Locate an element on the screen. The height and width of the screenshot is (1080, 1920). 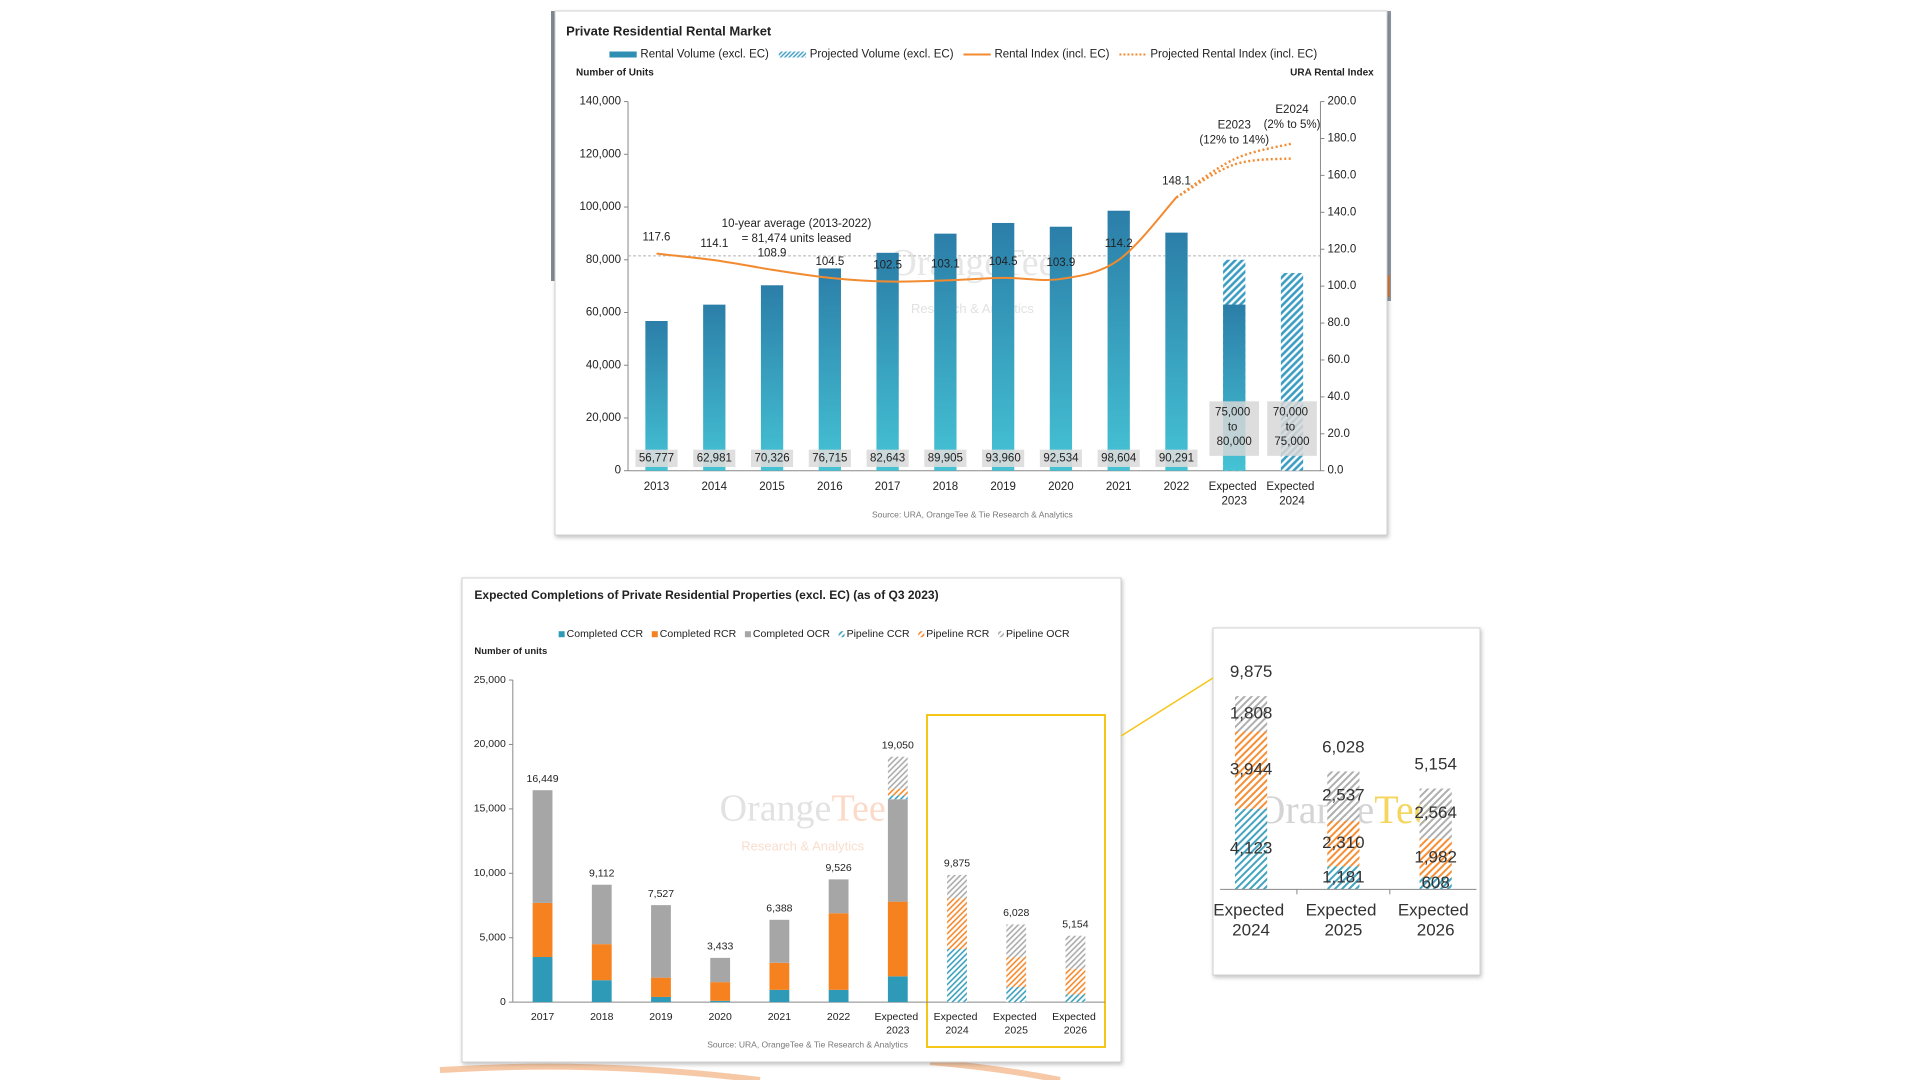
x-tick-label: Expected 2024 is located at coordinates (957, 1024).